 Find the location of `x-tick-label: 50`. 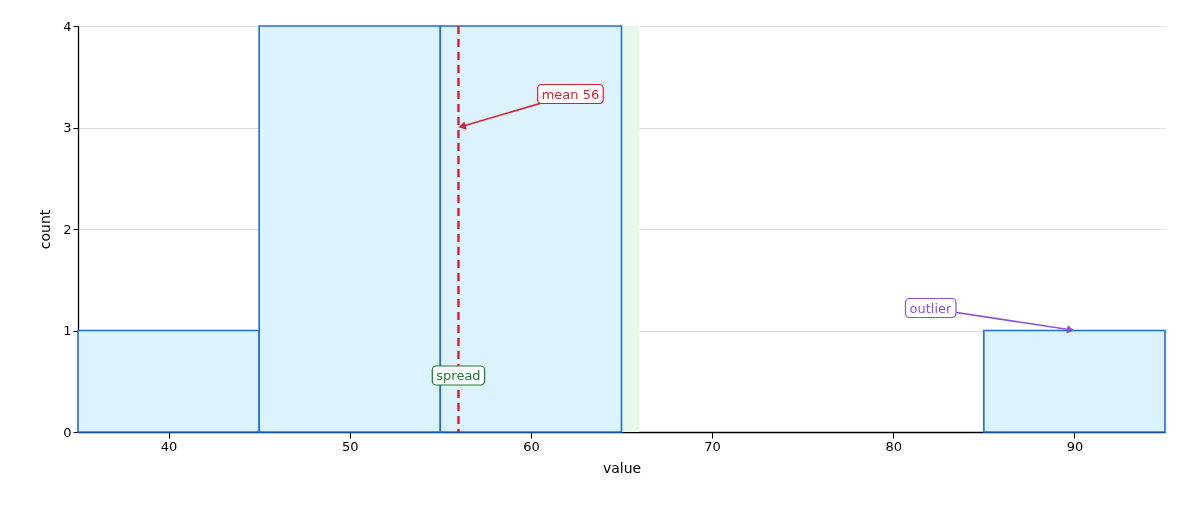

x-tick-label: 50 is located at coordinates (350, 446).